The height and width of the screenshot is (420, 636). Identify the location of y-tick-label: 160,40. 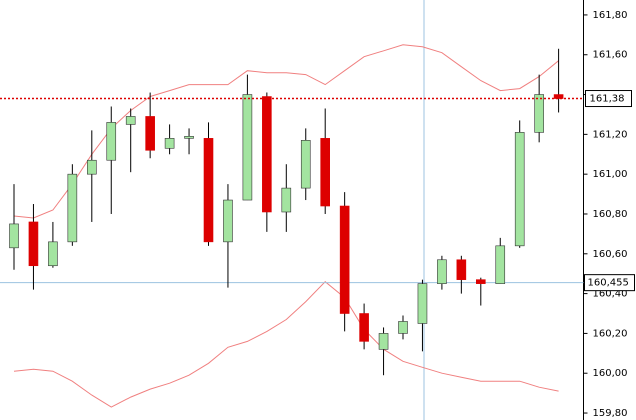
(610, 294).